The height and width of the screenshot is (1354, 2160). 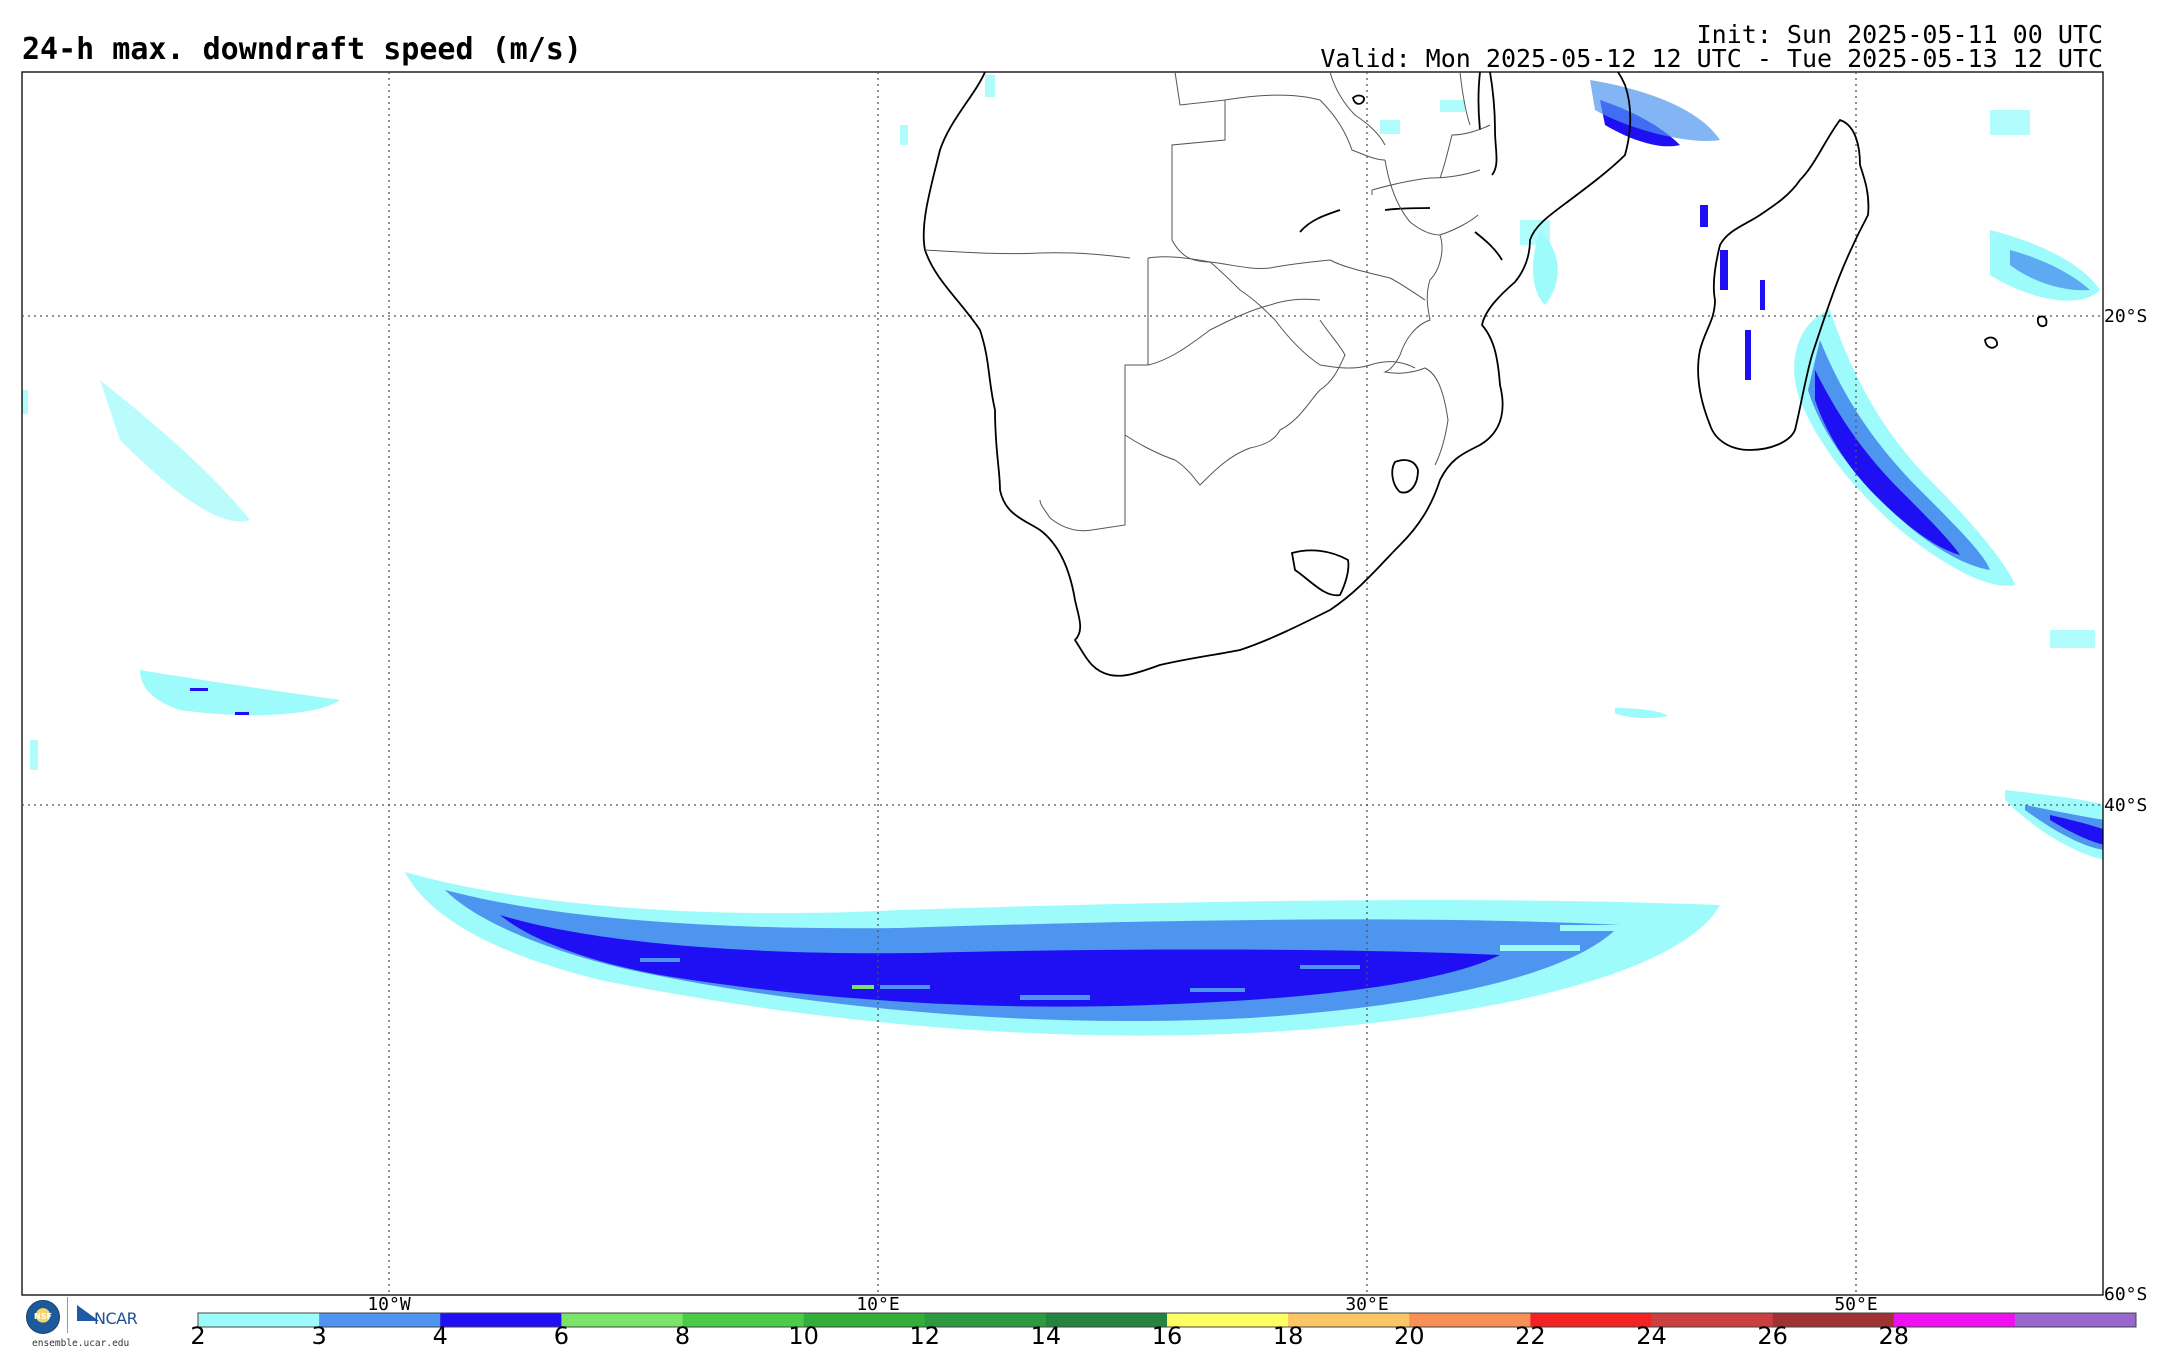 I want to click on ncar-mark-icon, so click(x=88, y=1313).